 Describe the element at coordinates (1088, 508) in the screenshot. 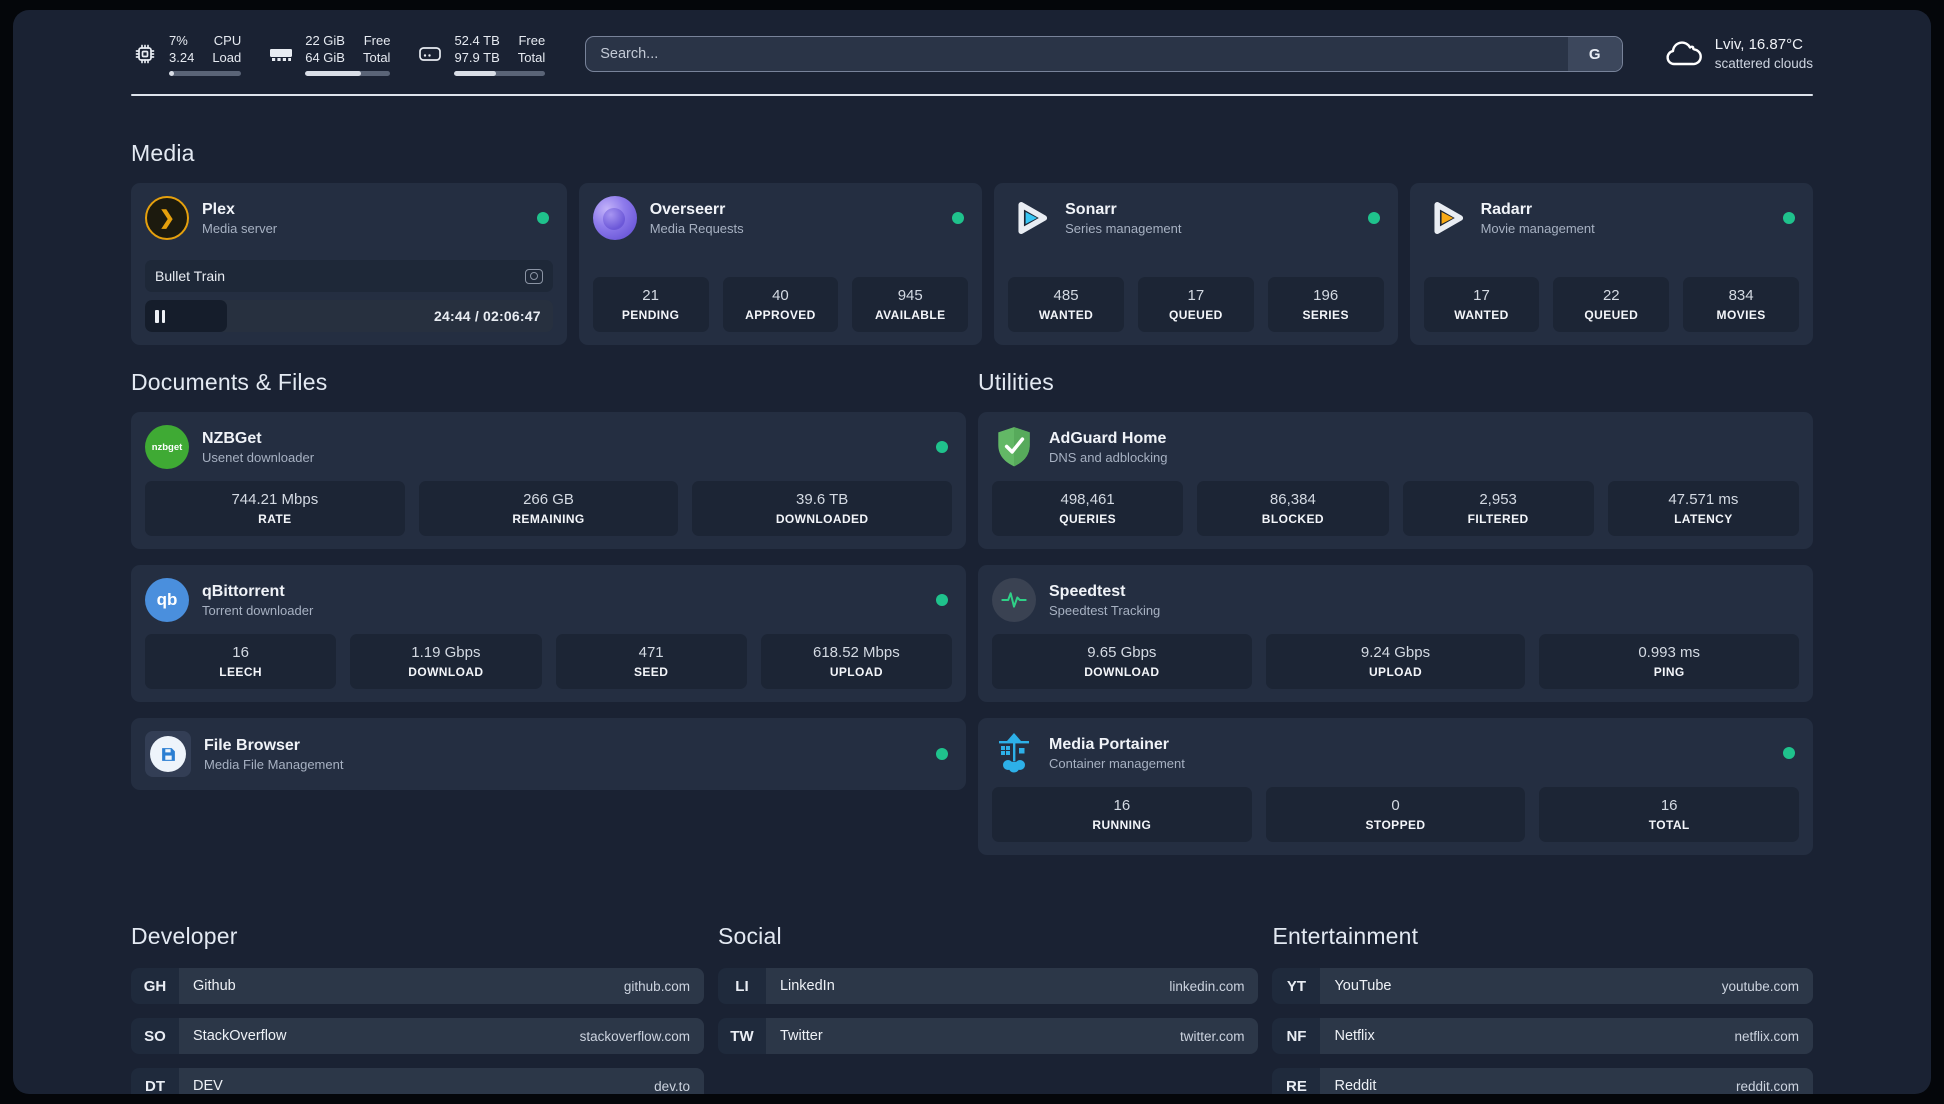

I see `stat-queries: 498,461 QUERIES` at that location.